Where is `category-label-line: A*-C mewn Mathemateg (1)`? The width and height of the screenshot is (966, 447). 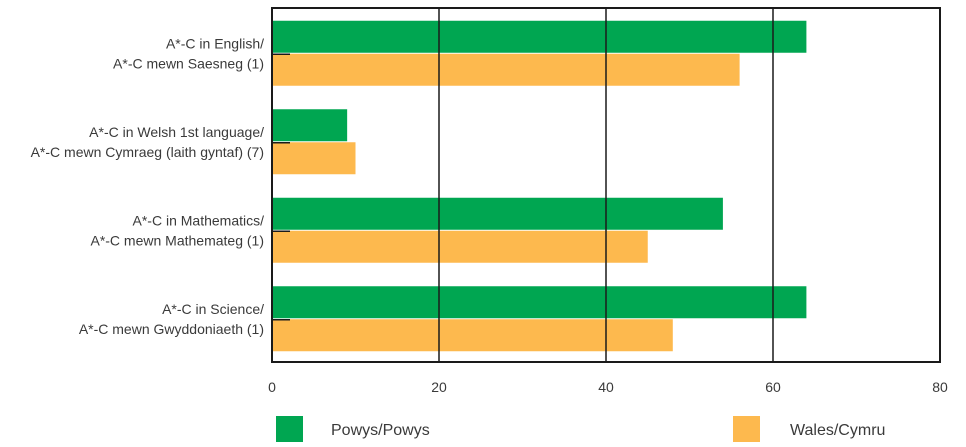
category-label-line: A*-C mewn Mathemateg (1) is located at coordinates (177, 240).